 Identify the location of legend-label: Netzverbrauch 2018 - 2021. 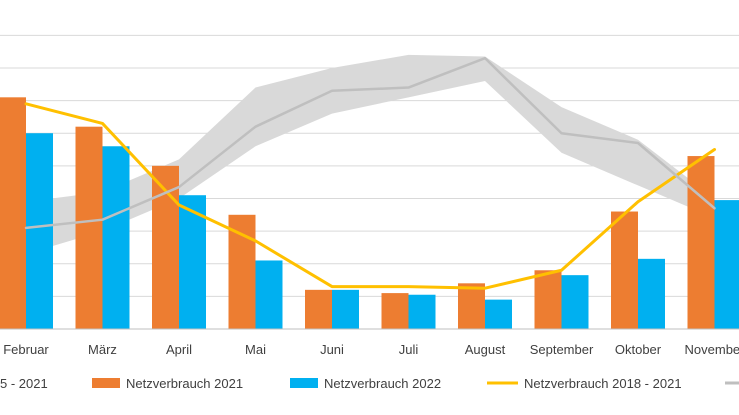
(603, 383).